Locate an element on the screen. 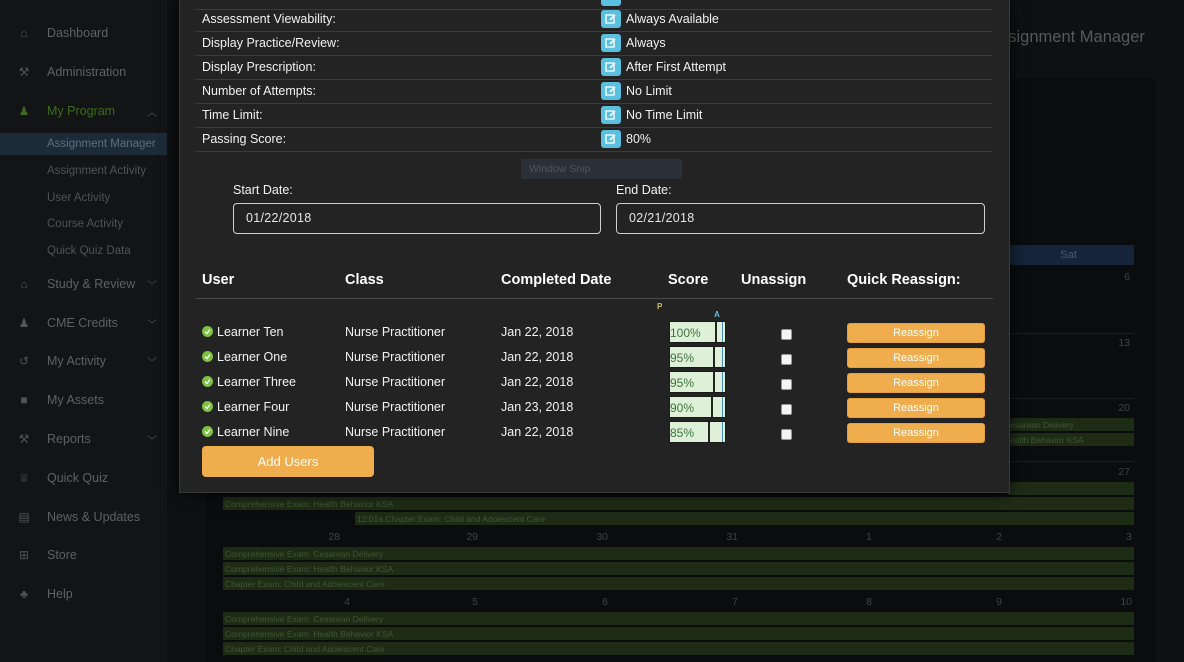 The image size is (1184, 662). learner-name: Learner Three is located at coordinates (256, 382).